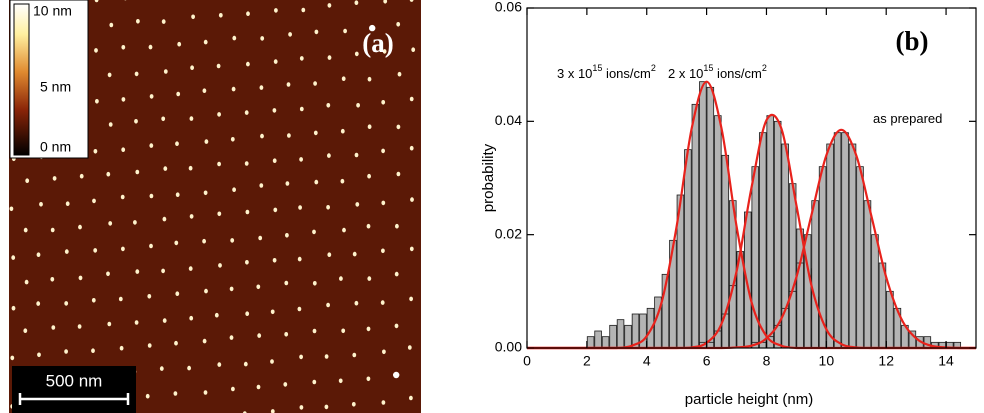  Describe the element at coordinates (21, 79) in the screenshot. I see `colorbar` at that location.